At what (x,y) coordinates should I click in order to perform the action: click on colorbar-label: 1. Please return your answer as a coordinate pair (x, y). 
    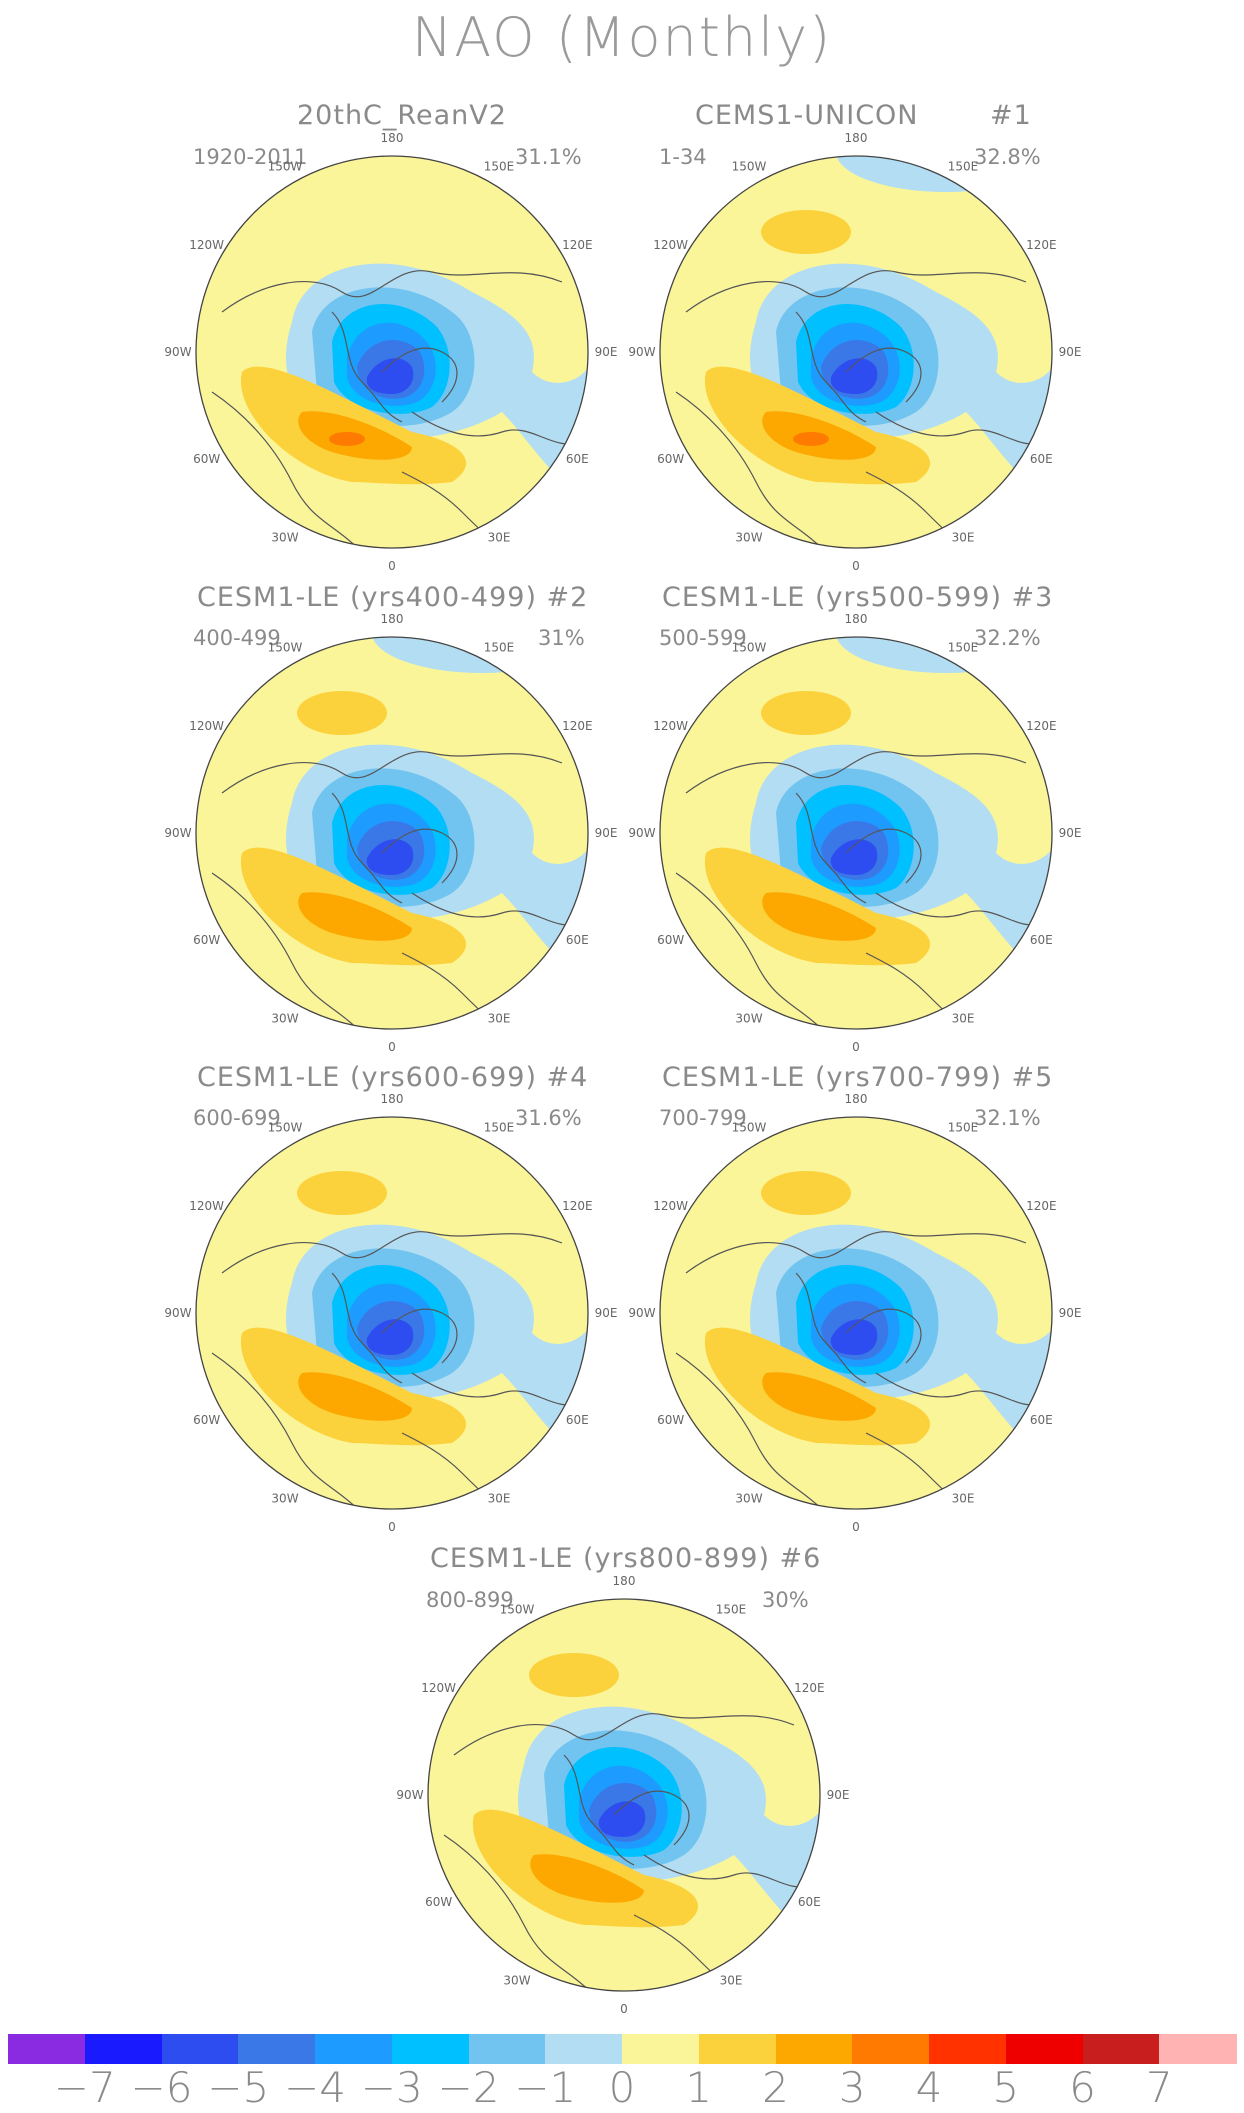
    Looking at the image, I should click on (699, 2087).